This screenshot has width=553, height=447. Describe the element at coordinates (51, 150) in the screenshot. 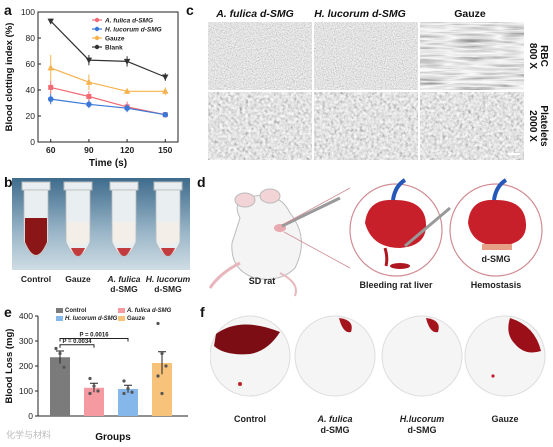

I see `x-tick-label: 60` at that location.